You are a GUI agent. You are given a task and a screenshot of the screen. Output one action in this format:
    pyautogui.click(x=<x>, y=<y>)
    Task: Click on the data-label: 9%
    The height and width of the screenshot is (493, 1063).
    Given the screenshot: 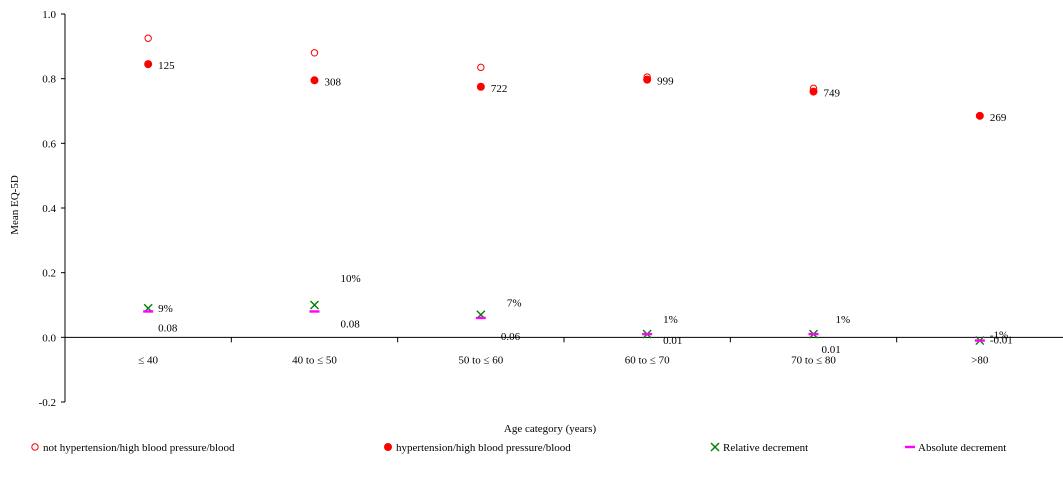 What is the action you would take?
    pyautogui.click(x=165, y=309)
    